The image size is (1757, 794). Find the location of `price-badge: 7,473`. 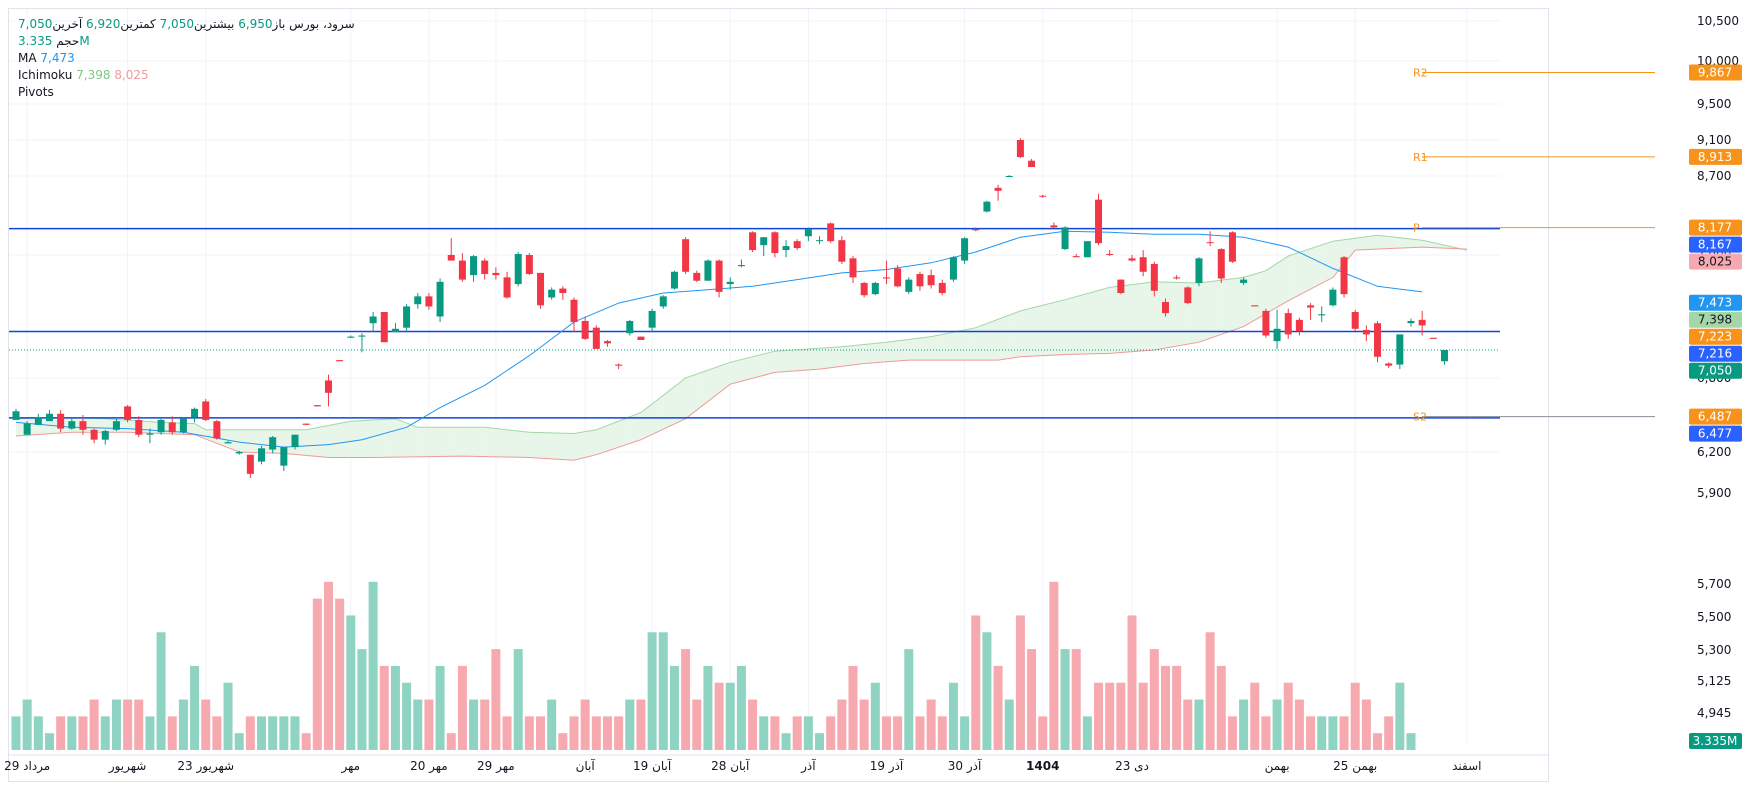

price-badge: 7,473 is located at coordinates (1715, 302).